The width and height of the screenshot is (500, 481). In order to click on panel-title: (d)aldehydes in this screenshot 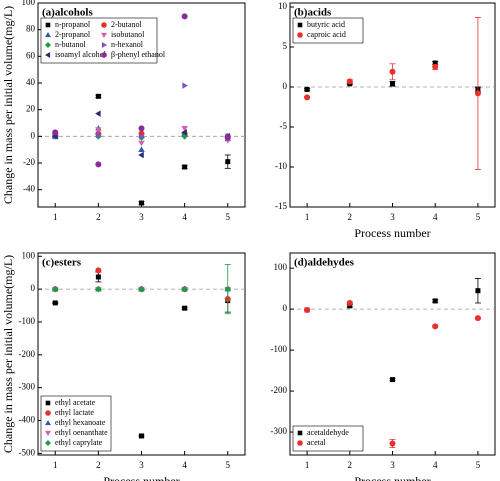, I will do `click(324, 263)`.